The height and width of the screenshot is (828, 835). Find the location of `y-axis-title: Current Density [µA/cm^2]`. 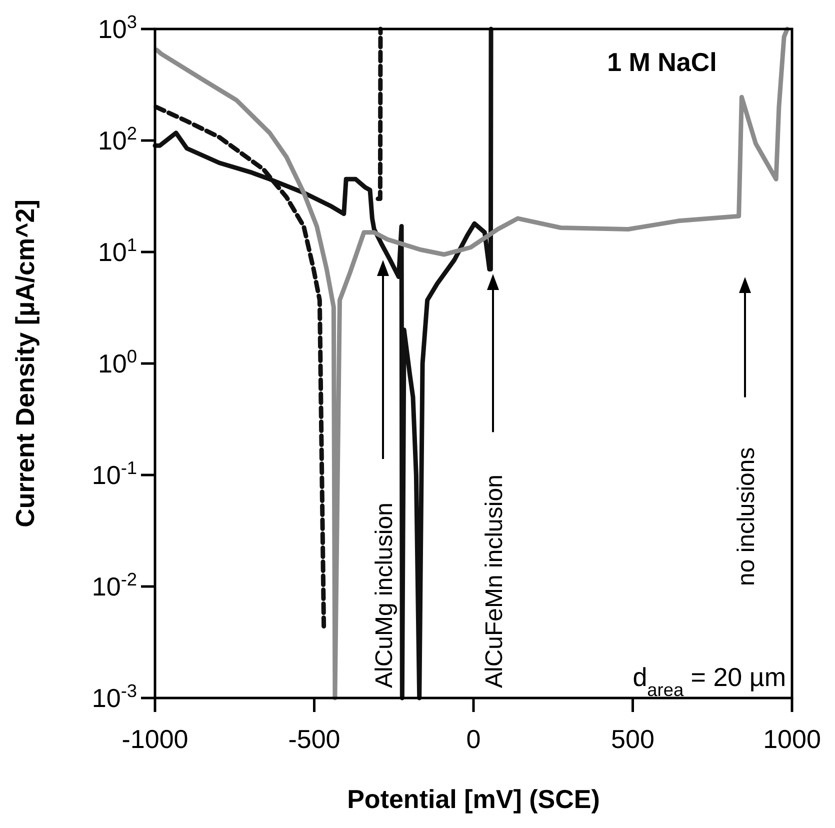

y-axis-title: Current Density [µA/cm^2] is located at coordinates (25, 364).